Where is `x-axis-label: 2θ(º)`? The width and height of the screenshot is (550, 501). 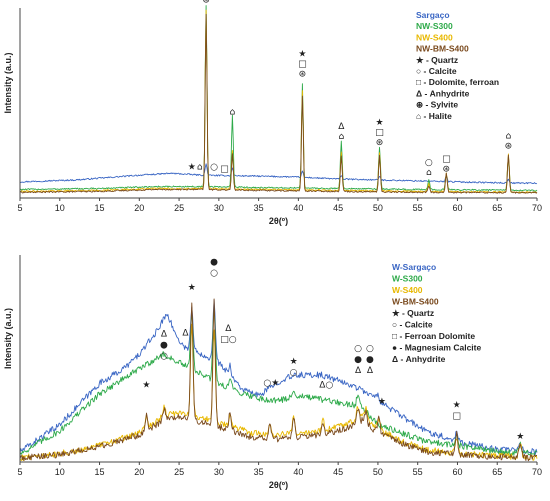
x-axis-label: 2θ(º) is located at coordinates (278, 485).